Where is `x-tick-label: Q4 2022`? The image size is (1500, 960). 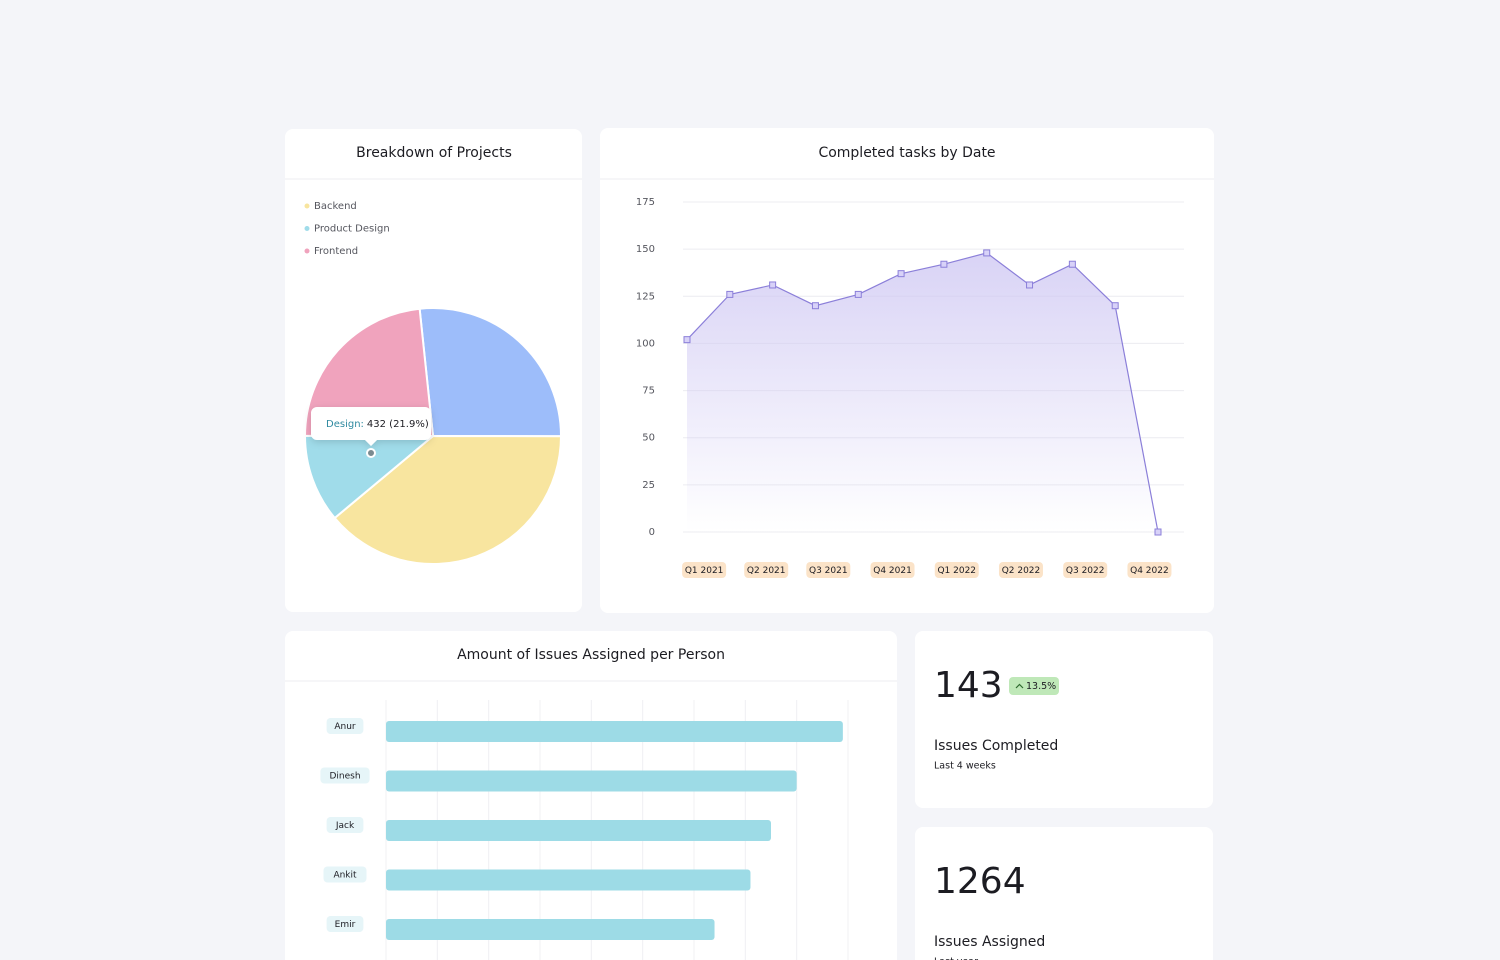
x-tick-label: Q4 2022 is located at coordinates (1149, 571).